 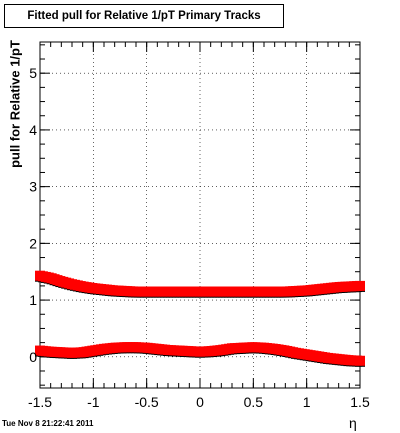 I want to click on x-tick-label: -1.5, so click(x=40, y=402).